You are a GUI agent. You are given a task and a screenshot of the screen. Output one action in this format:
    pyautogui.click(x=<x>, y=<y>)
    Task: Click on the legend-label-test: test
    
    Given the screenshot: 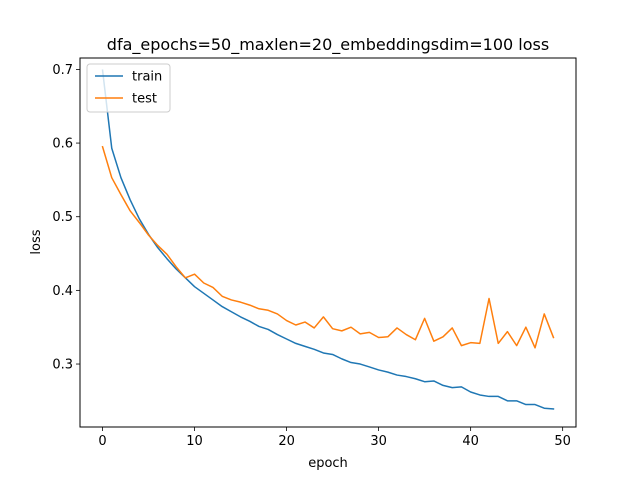 What is the action you would take?
    pyautogui.click(x=144, y=99)
    